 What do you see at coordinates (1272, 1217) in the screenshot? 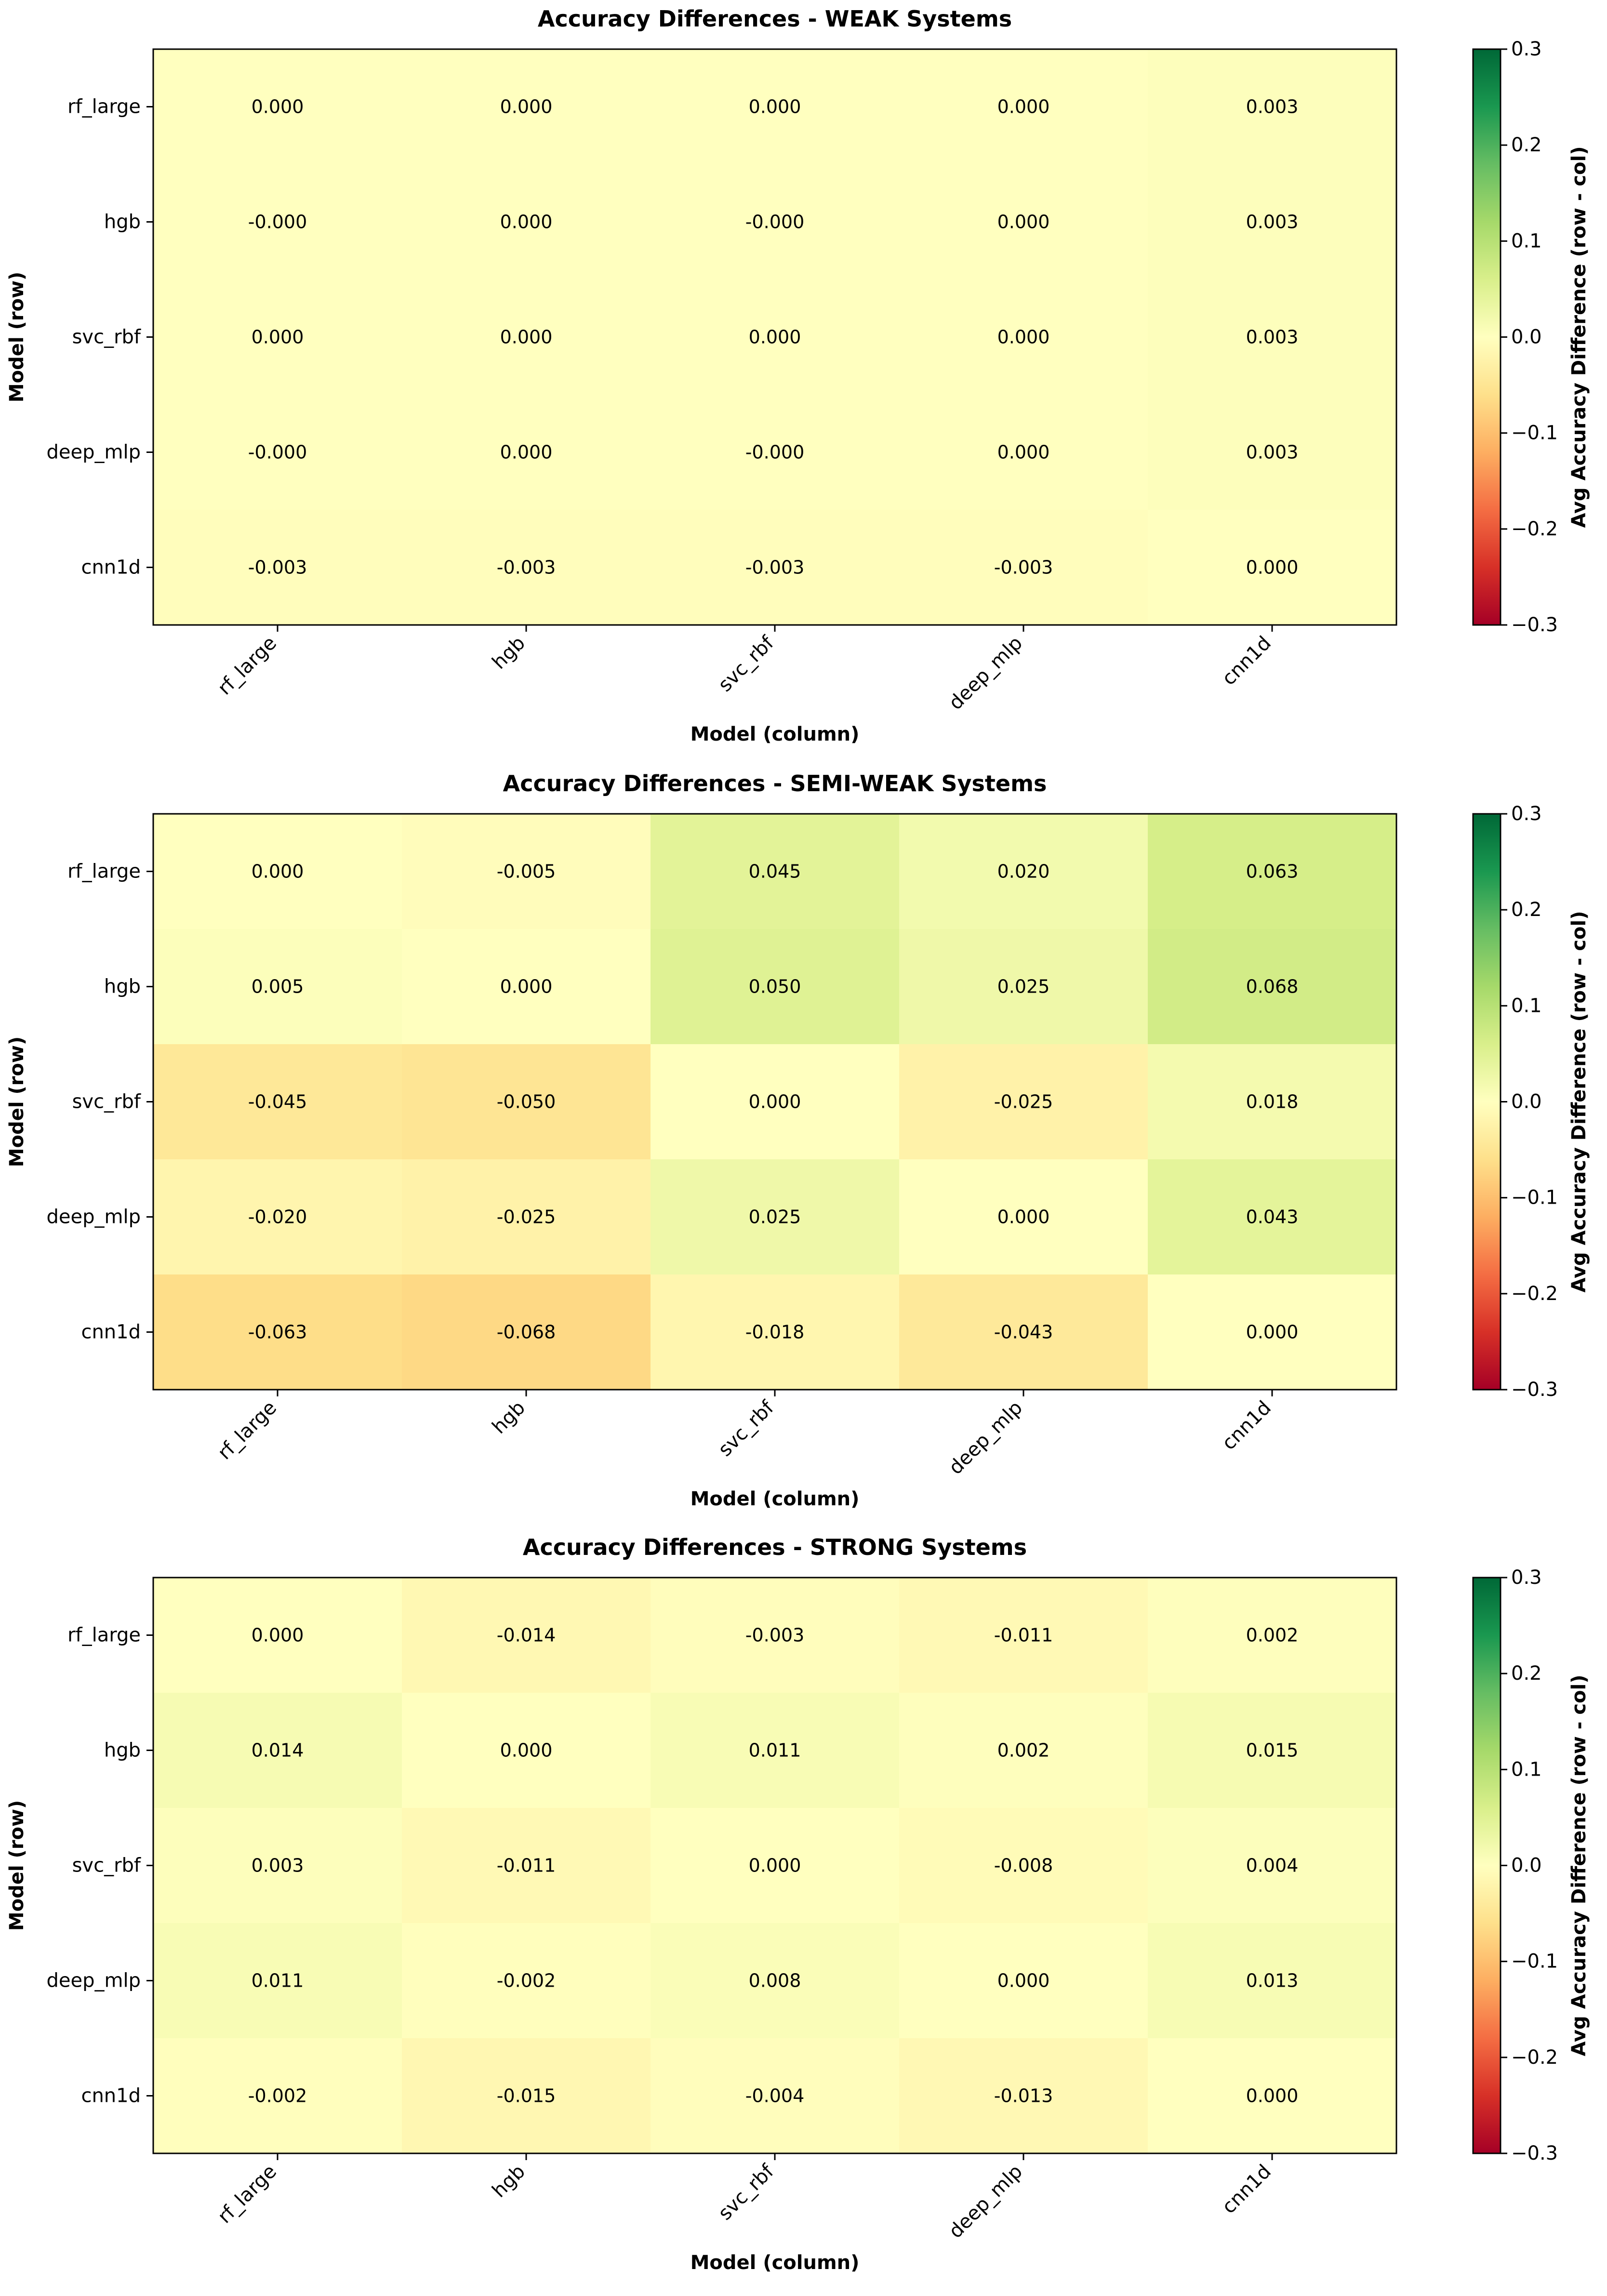
I see `cell-value-label: 0.043` at bounding box center [1272, 1217].